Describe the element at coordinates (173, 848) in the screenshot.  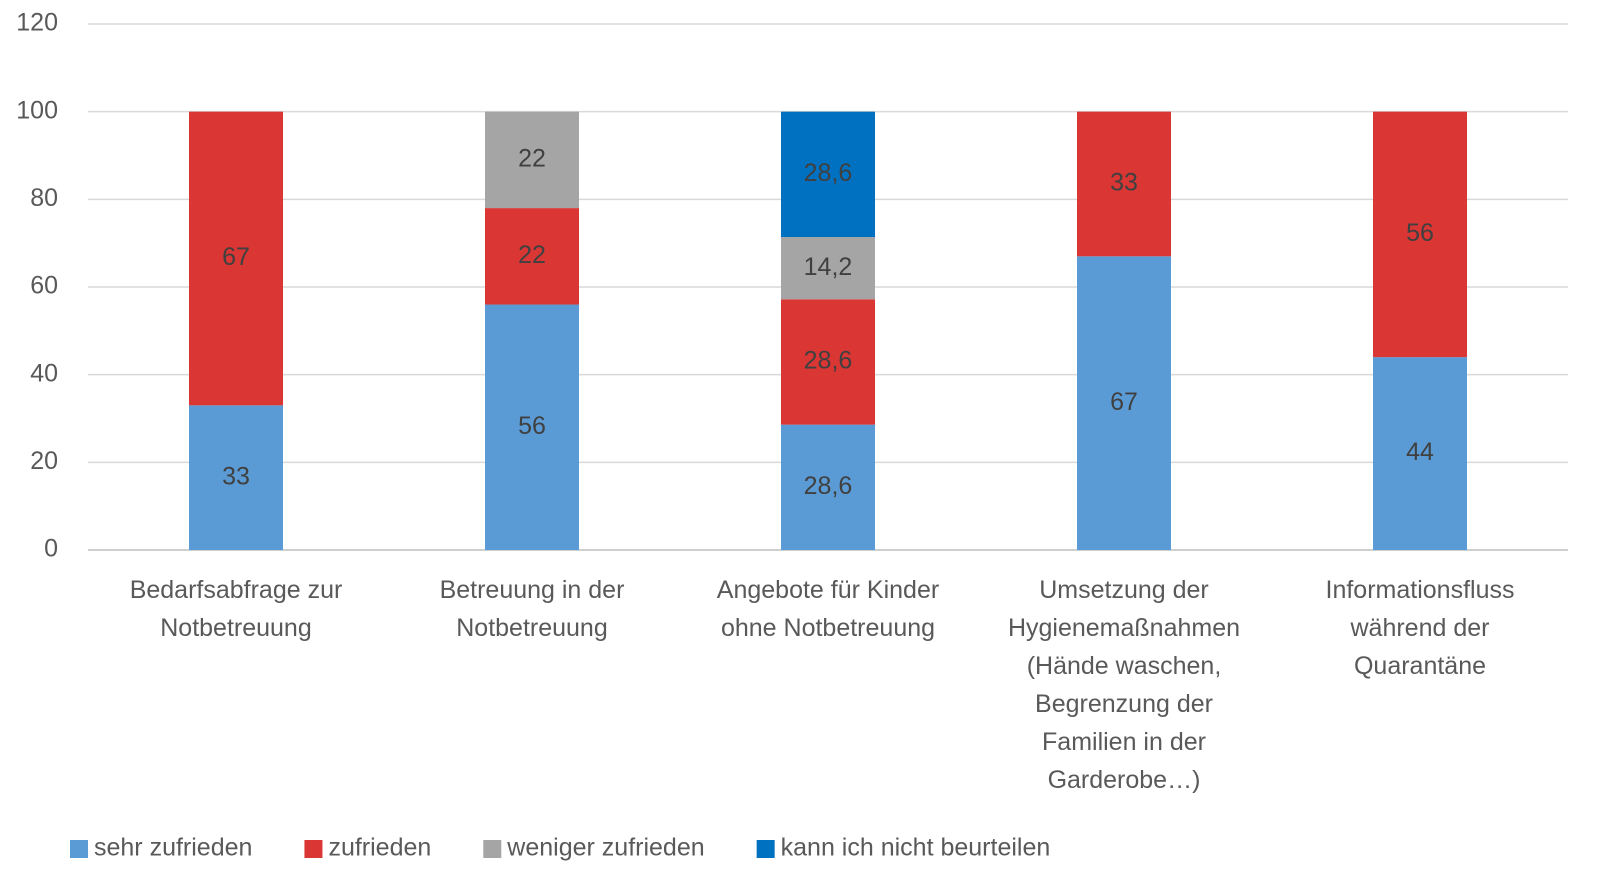
I see `legend-label: sehr zufrieden` at that location.